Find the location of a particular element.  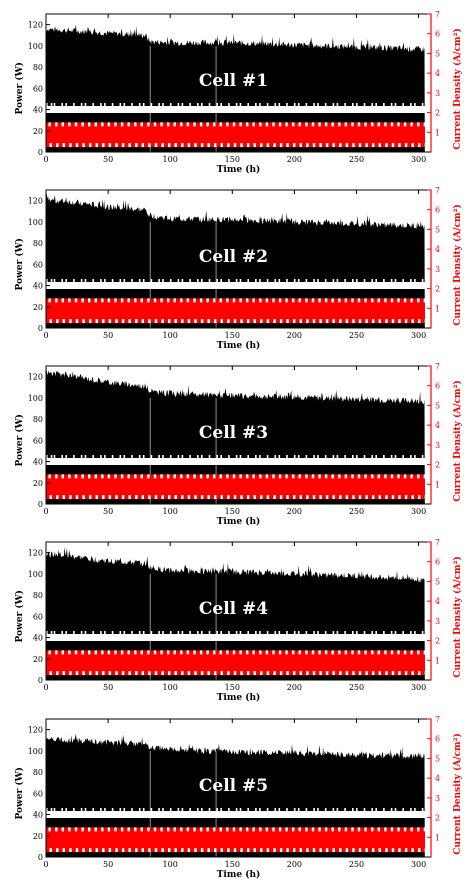

right-y-tick-label: 2 is located at coordinates (437, 113).